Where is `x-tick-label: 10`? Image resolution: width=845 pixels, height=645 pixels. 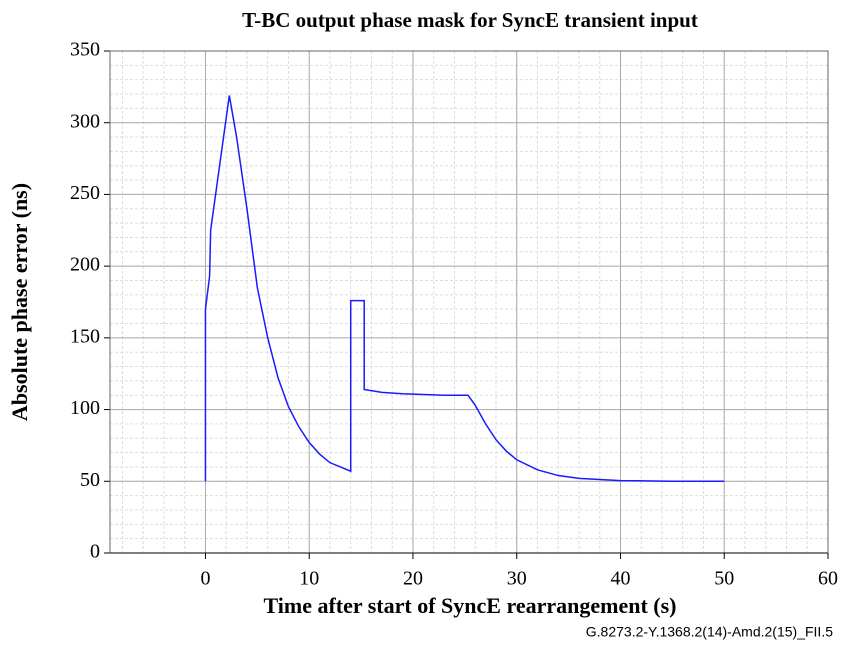
x-tick-label: 10 is located at coordinates (309, 579).